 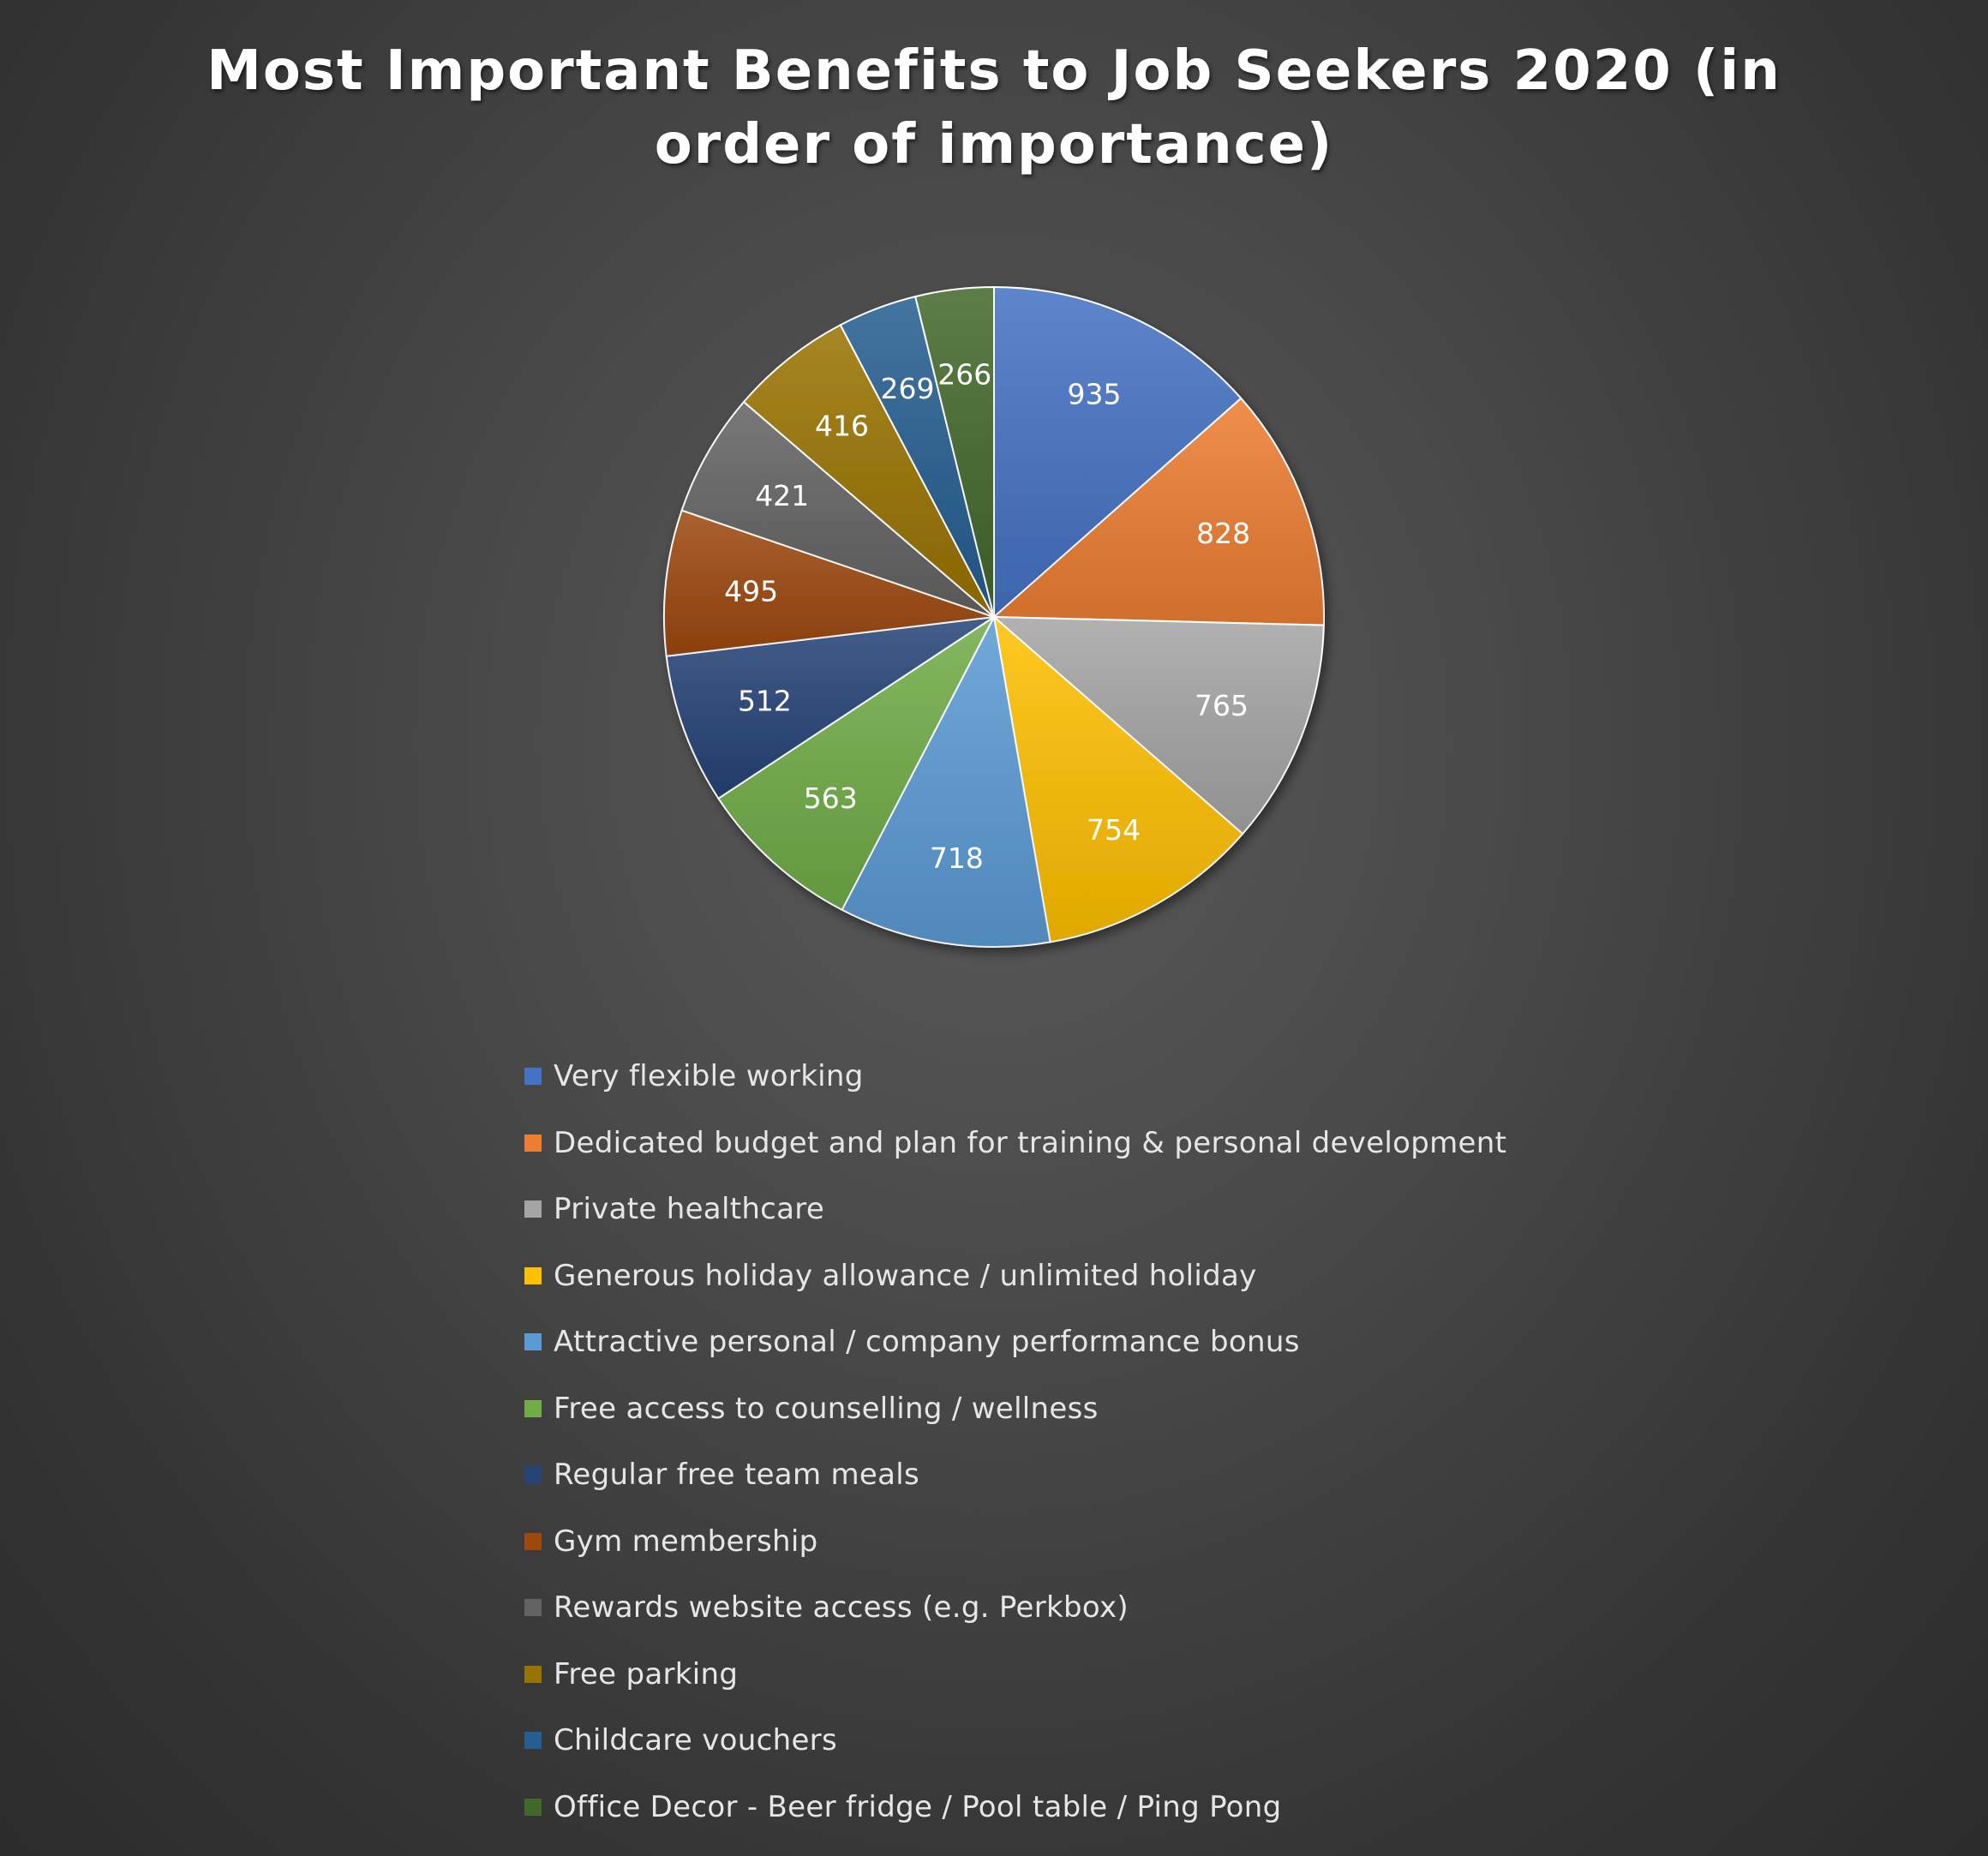 I want to click on legend-item-11: Childcare vouchers, so click(x=680, y=1740).